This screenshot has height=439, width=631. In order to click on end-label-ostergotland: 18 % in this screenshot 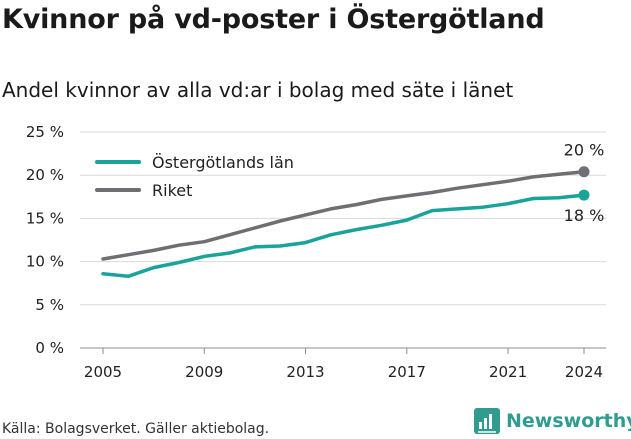, I will do `click(584, 215)`.